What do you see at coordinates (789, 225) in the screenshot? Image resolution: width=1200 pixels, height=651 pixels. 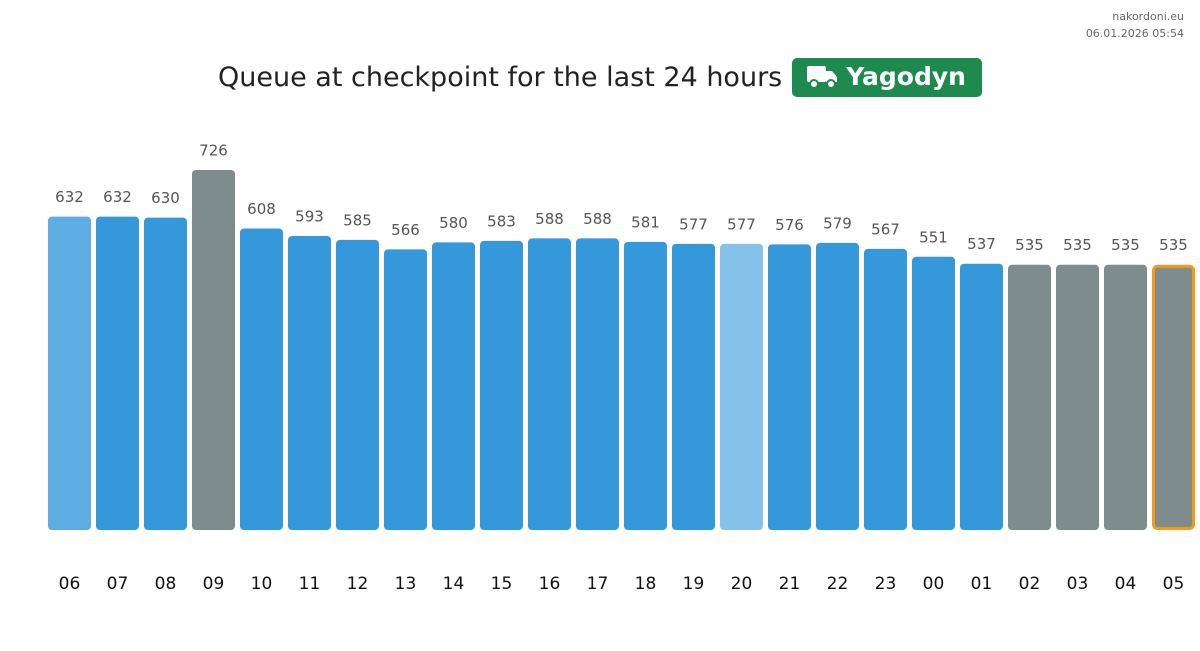 I see `value-label: 576` at bounding box center [789, 225].